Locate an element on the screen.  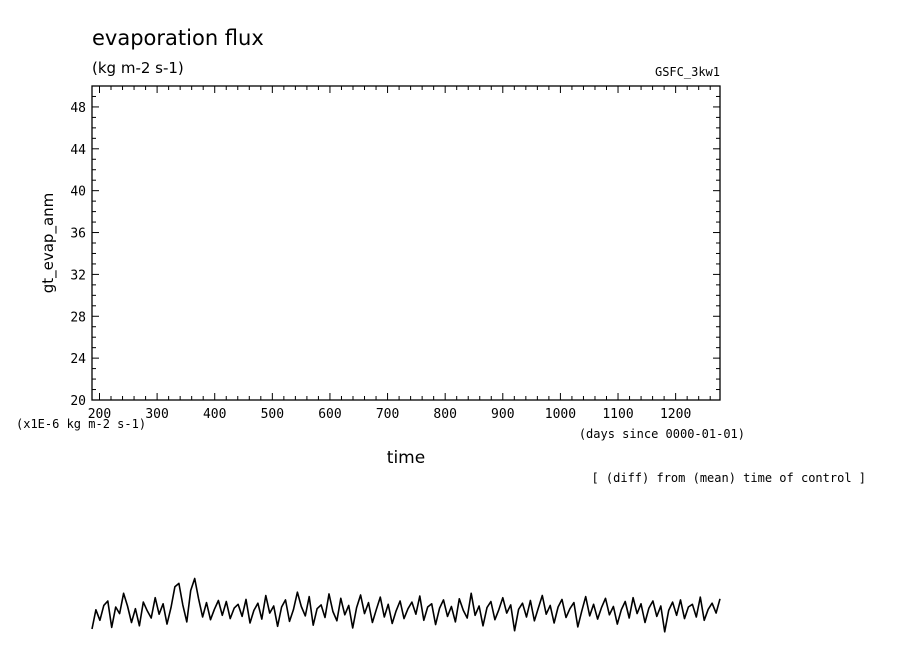
x-tick-label: 1000 is located at coordinates (560, 414).